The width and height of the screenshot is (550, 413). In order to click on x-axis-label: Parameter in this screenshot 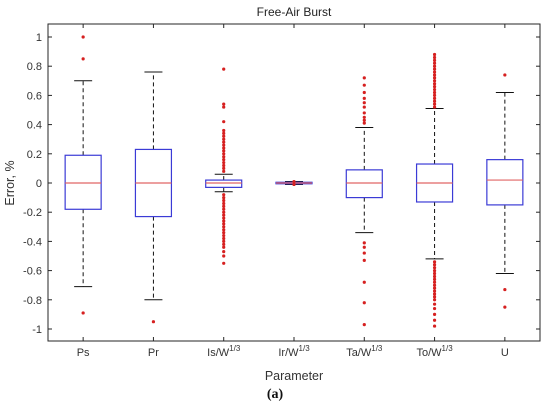, I will do `click(294, 376)`.